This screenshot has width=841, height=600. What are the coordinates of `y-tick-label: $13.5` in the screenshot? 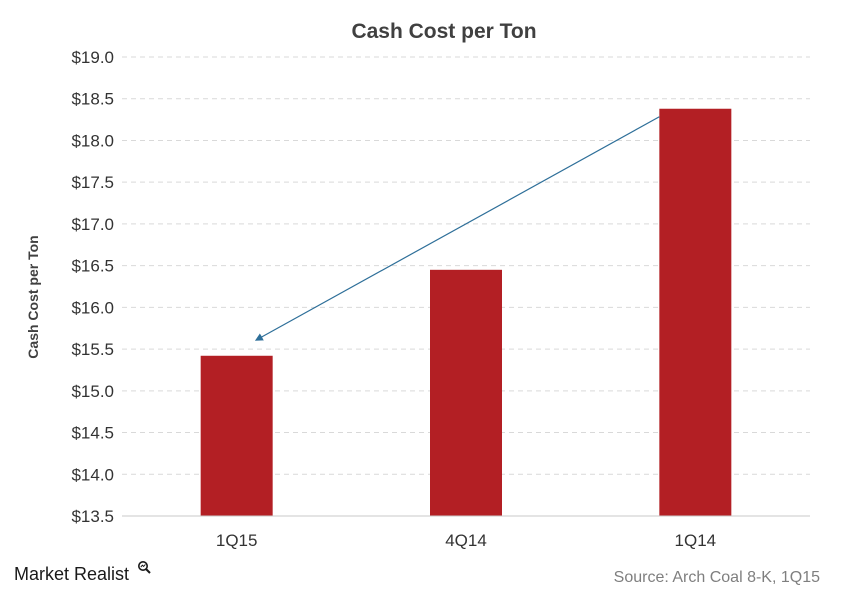 It's located at (92, 516).